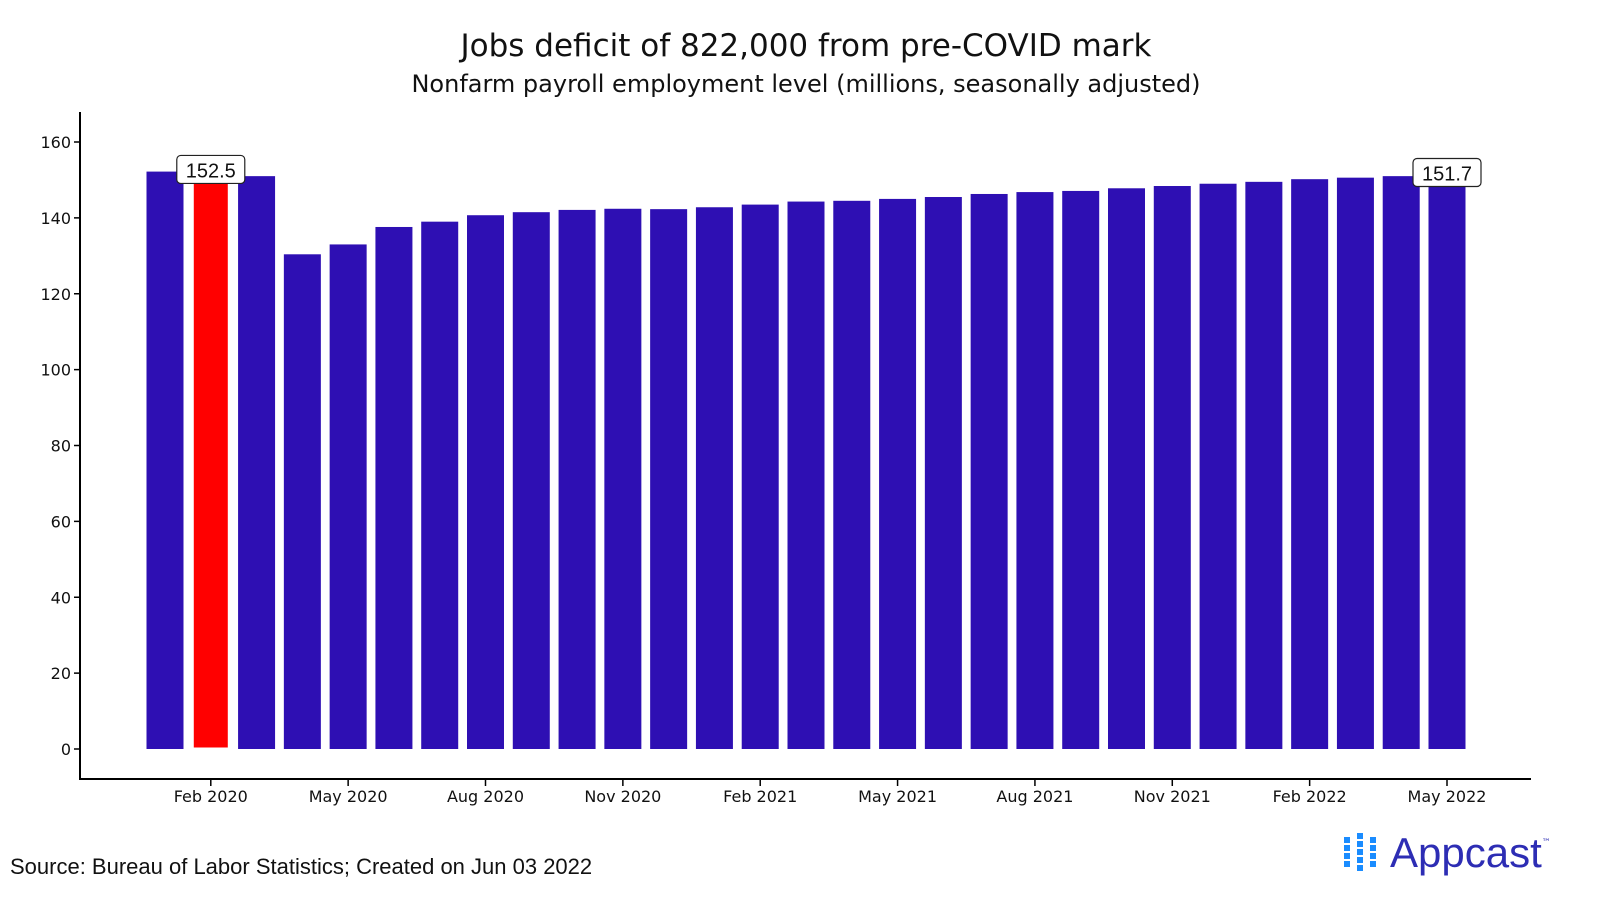 The height and width of the screenshot is (909, 1600). Describe the element at coordinates (55, 218) in the screenshot. I see `y-tick-label: 140` at that location.